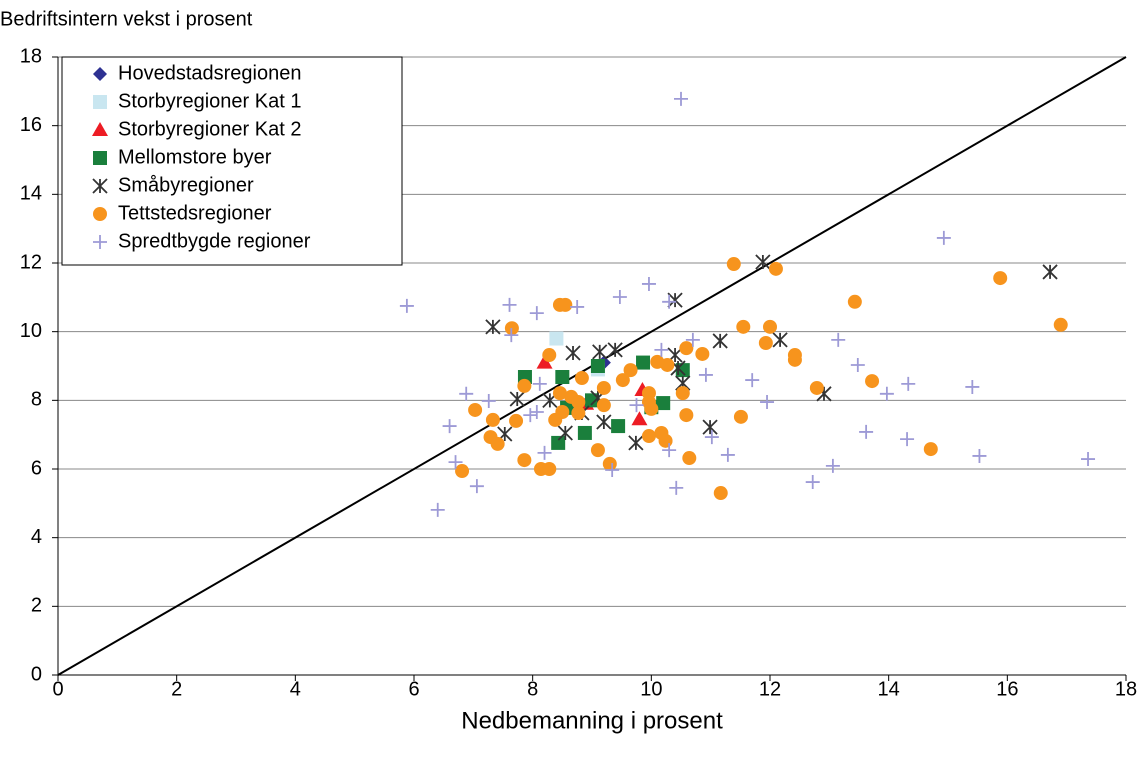  What do you see at coordinates (31, 262) in the screenshot?
I see `y-tick-label: 12` at bounding box center [31, 262].